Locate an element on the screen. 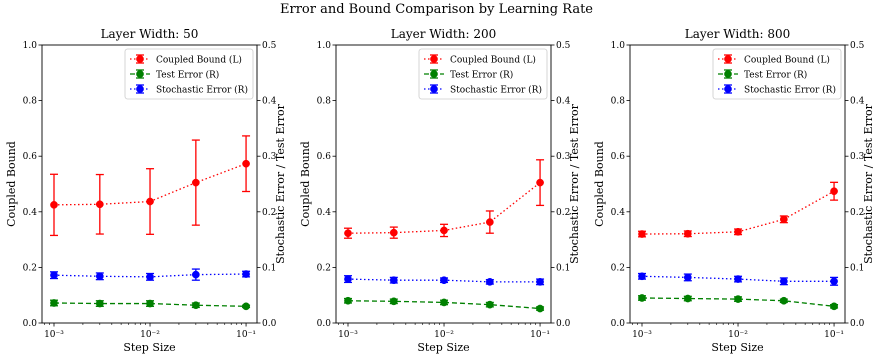 The width and height of the screenshot is (873, 362). y-left-tick-label: 0.4 is located at coordinates (30, 213).